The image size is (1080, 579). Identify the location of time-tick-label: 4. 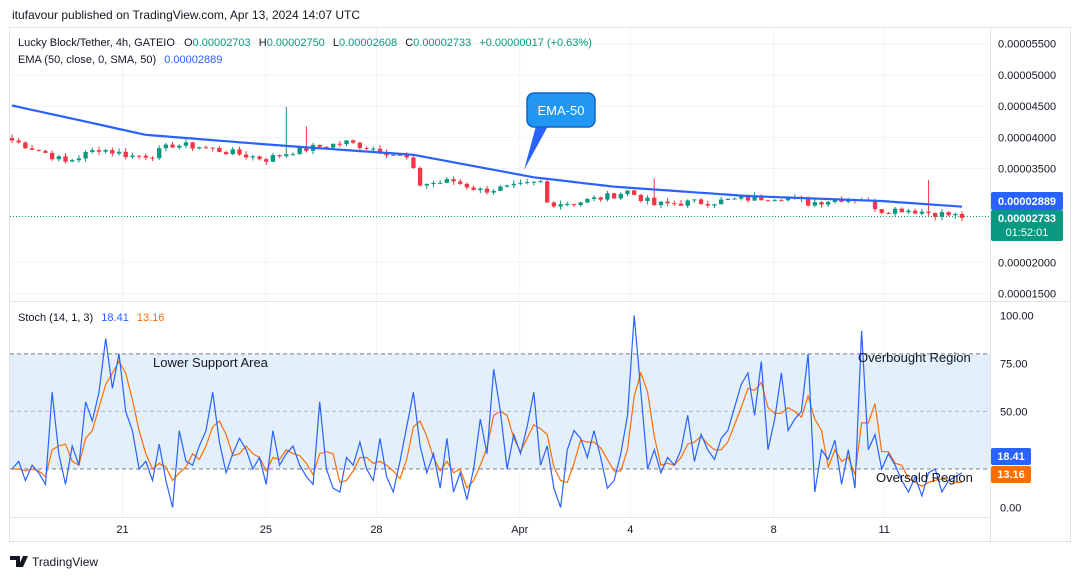
(630, 530).